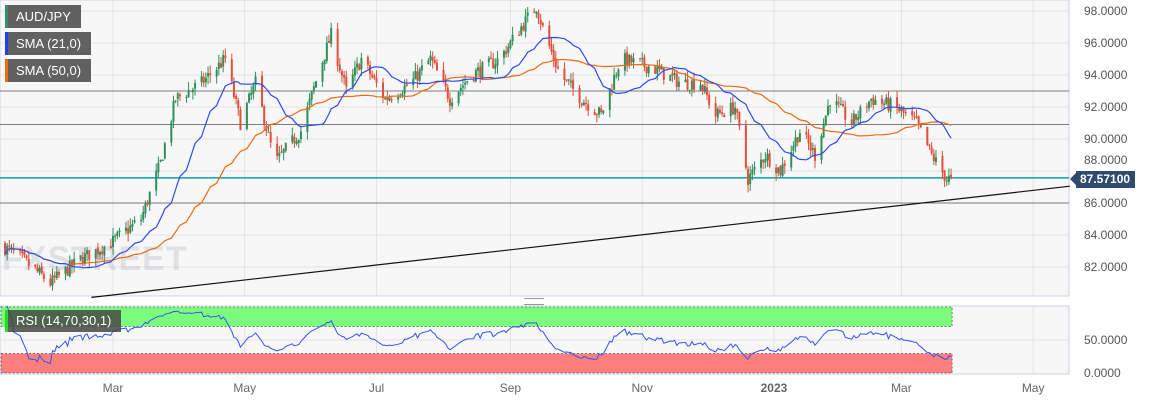 The height and width of the screenshot is (400, 1151). What do you see at coordinates (48, 43) in the screenshot?
I see `legend-sma21: SMA (21,0)` at bounding box center [48, 43].